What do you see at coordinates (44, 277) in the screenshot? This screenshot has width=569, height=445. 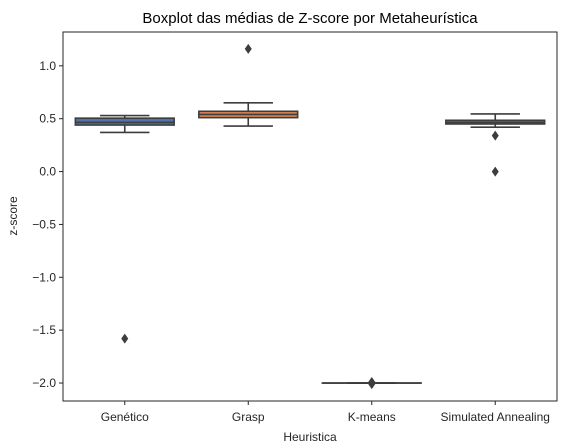 I see `y-tick-label: −1.0` at bounding box center [44, 277].